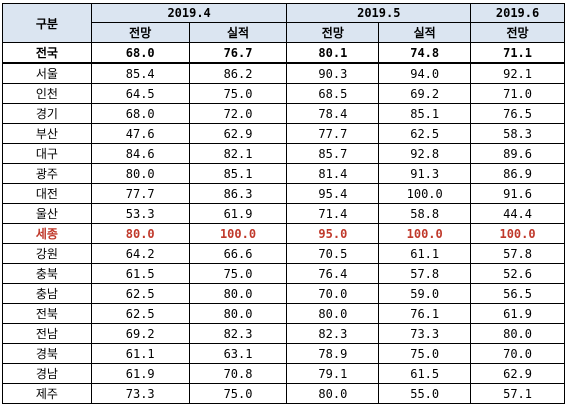 The width and height of the screenshot is (565, 420). Describe the element at coordinates (47, 353) in the screenshot. I see `region-cell: 경북` at that location.